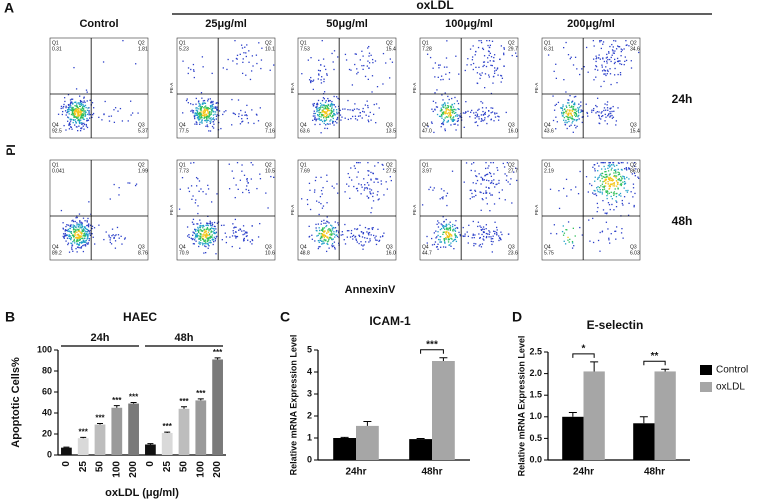 Image resolution: width=766 pixels, height=504 pixels. Describe the element at coordinates (66, 464) in the screenshot. I see `x-tick-label: 0` at that location.